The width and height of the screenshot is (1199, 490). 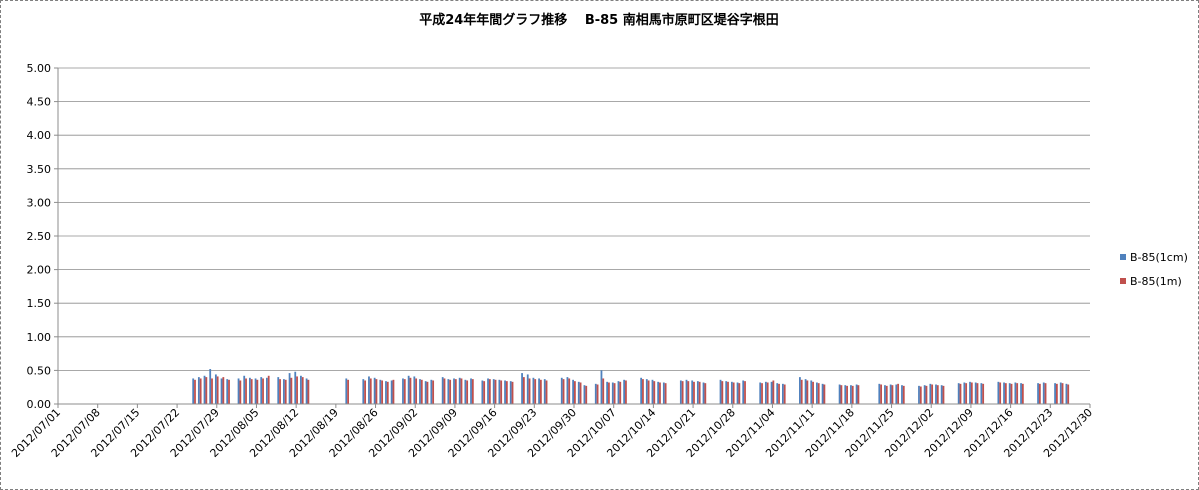 I want to click on y-tick-label: 4.00, so click(x=39, y=135).